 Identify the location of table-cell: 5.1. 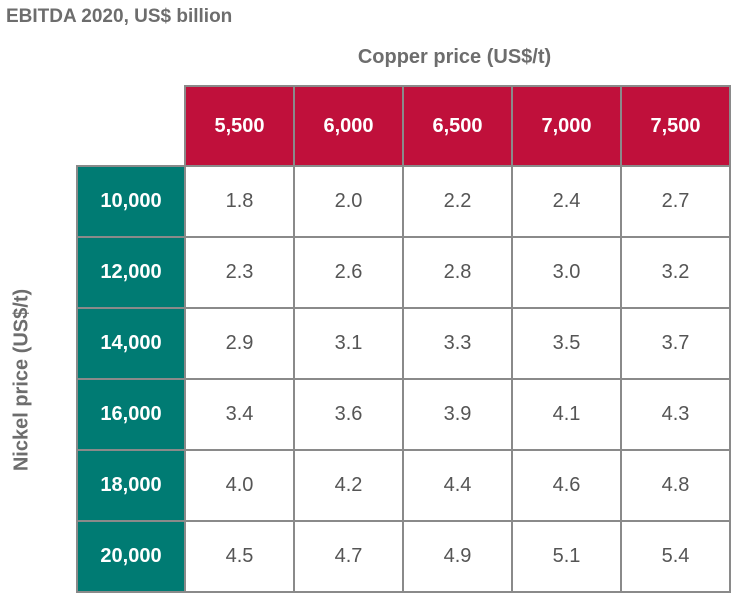
(566, 556).